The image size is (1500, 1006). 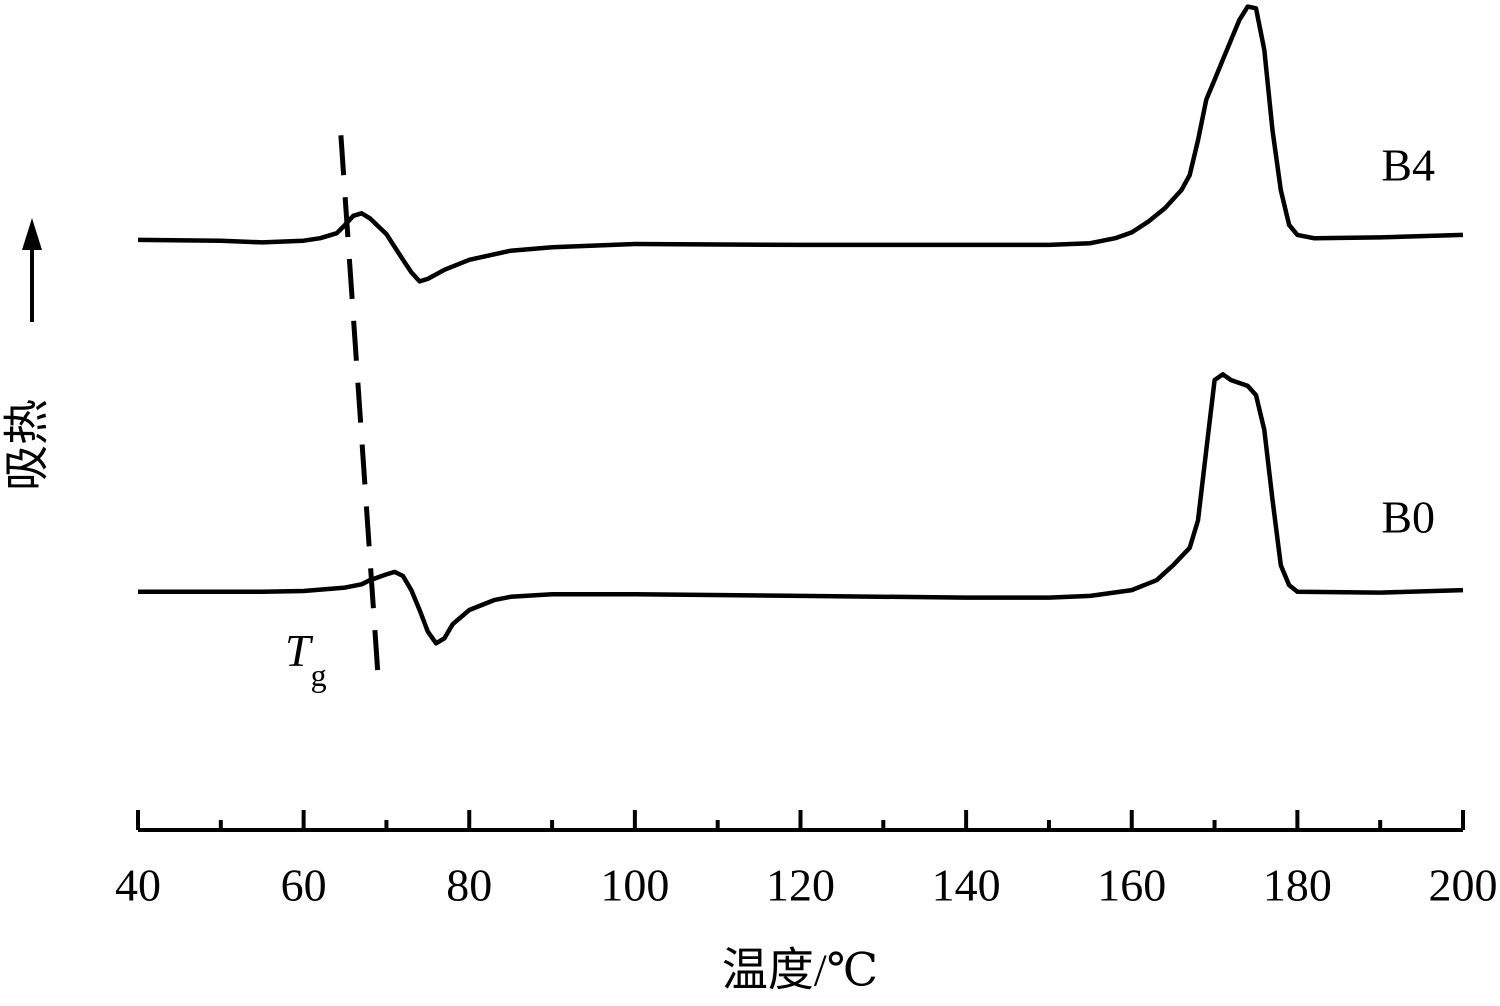 What do you see at coordinates (1408, 164) in the screenshot?
I see `series-label: B4` at bounding box center [1408, 164].